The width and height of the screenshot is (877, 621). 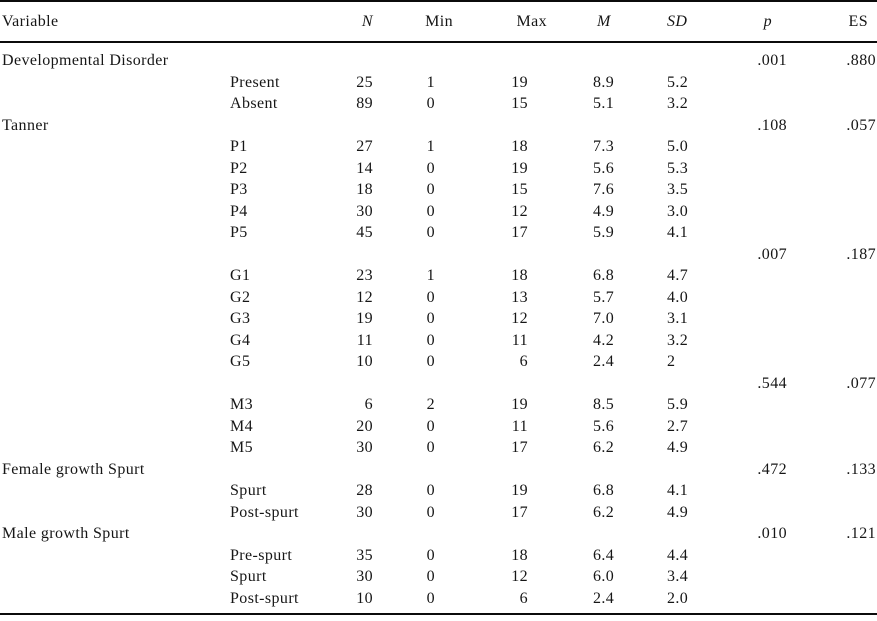 What do you see at coordinates (364, 490) in the screenshot?
I see `cell-n: 28` at bounding box center [364, 490].